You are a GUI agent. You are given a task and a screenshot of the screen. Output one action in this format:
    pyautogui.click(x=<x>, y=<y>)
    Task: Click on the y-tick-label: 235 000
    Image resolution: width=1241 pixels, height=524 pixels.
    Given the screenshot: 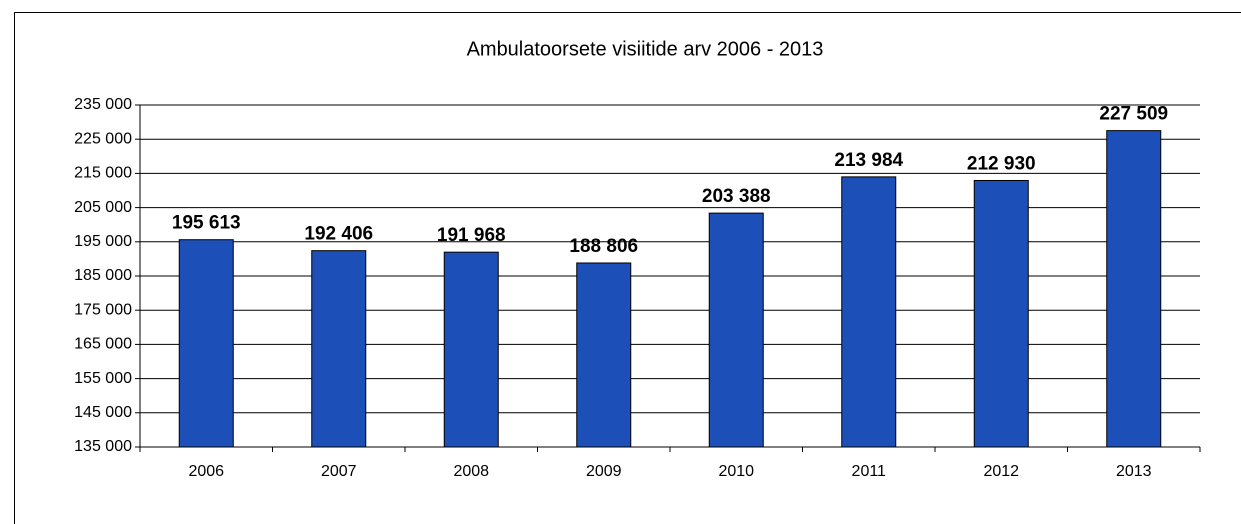 What is the action you would take?
    pyautogui.click(x=103, y=104)
    